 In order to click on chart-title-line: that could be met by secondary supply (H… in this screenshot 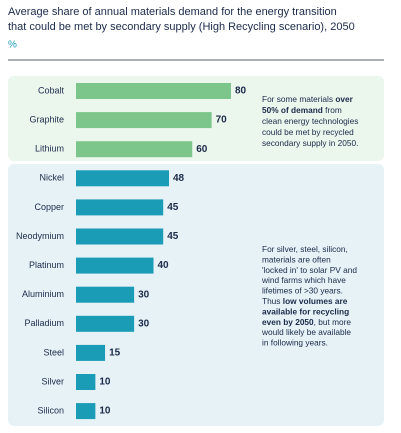, I will do `click(181, 27)`.